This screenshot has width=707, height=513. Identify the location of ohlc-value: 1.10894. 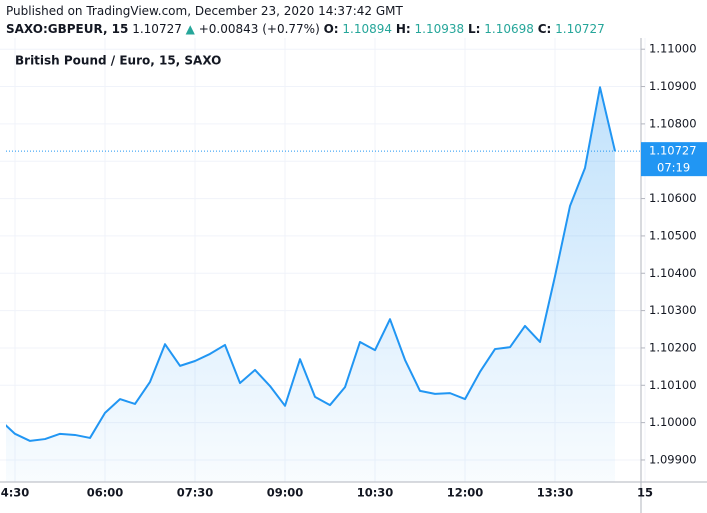
(367, 29).